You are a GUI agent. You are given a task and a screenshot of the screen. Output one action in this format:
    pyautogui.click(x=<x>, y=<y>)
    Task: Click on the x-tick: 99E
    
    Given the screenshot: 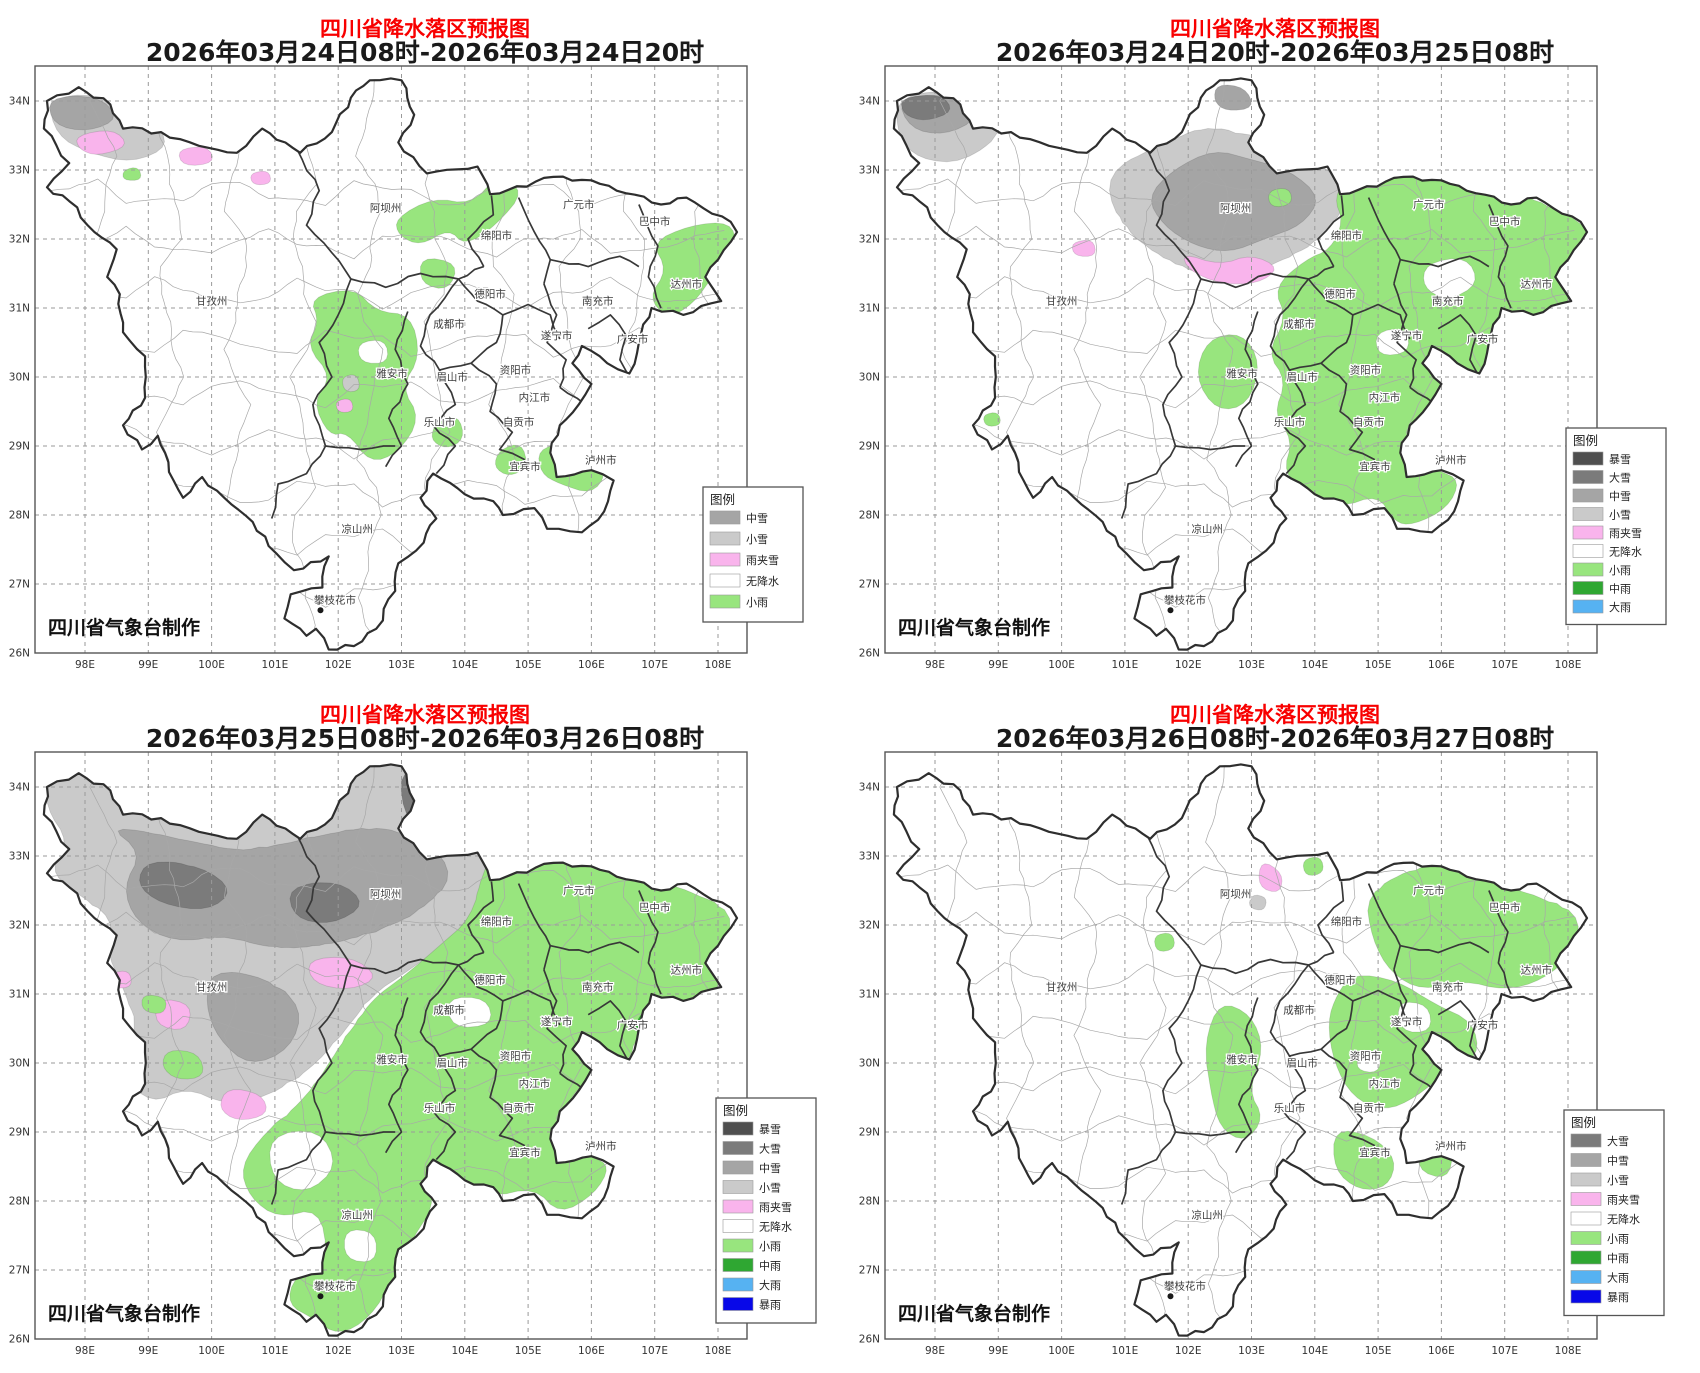 What is the action you would take?
    pyautogui.click(x=148, y=1351)
    